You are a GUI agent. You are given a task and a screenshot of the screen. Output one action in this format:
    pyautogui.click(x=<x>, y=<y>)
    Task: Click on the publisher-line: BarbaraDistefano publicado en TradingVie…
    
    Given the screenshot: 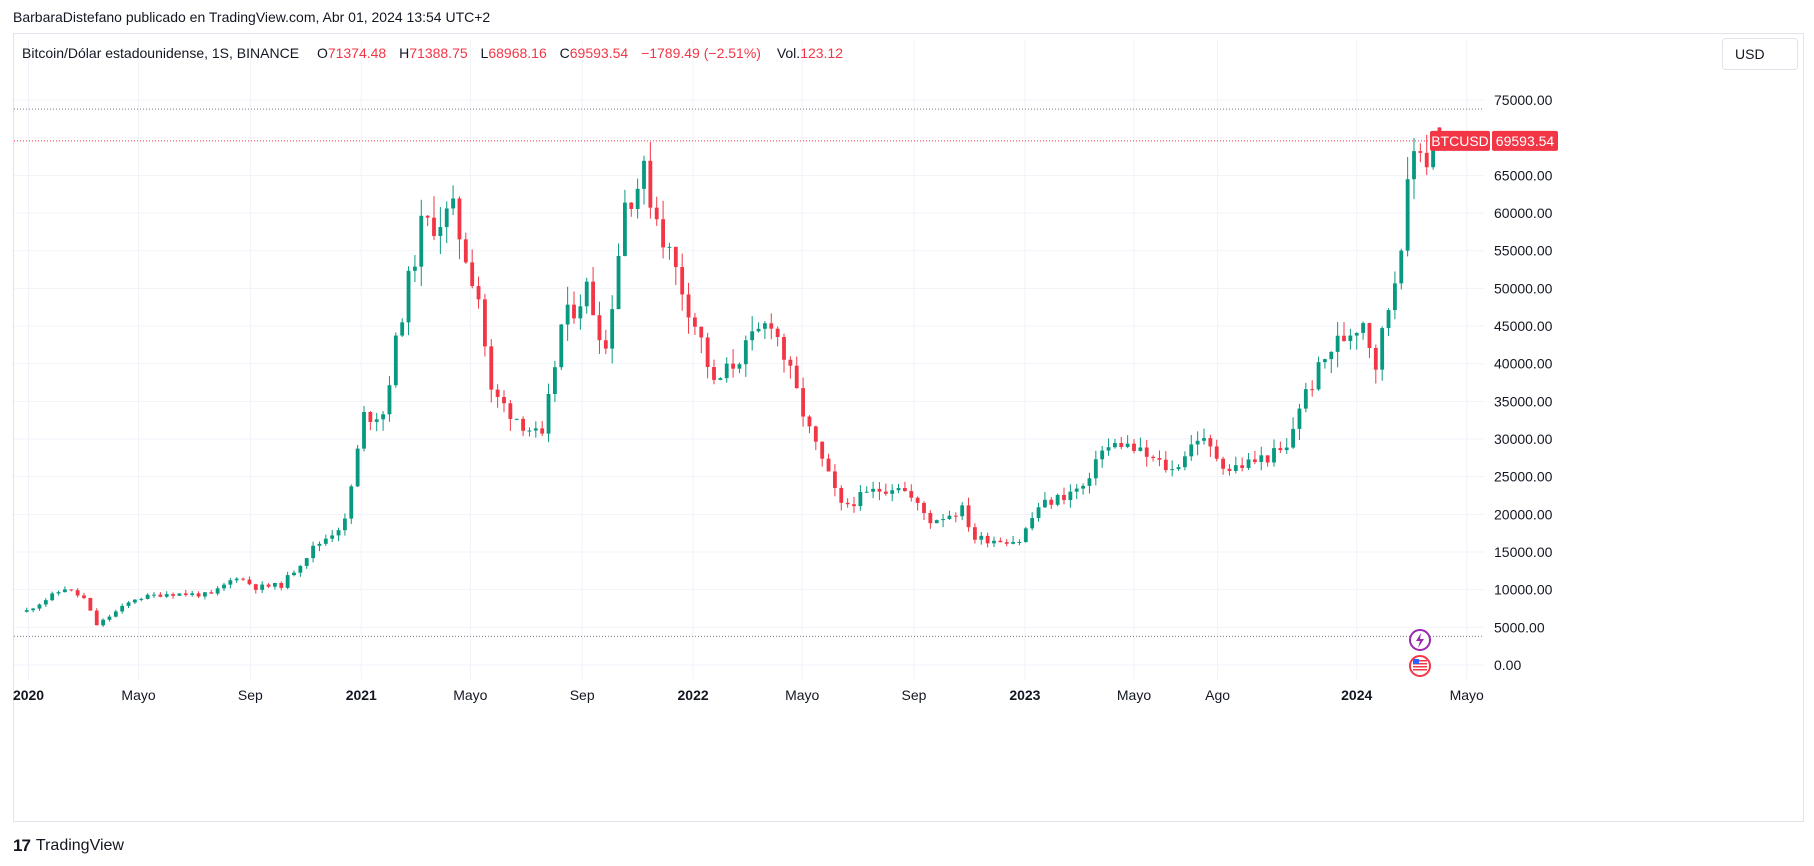 What is the action you would take?
    pyautogui.click(x=252, y=17)
    